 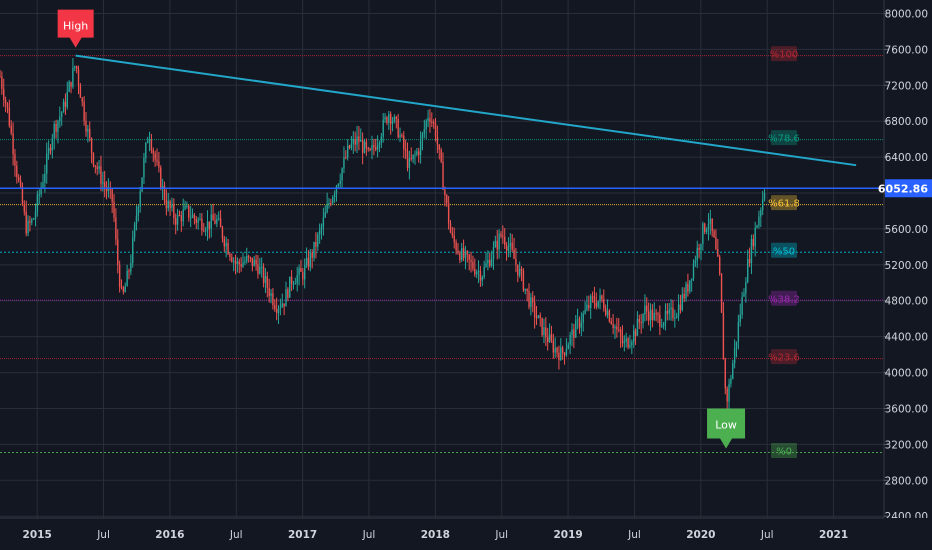 I want to click on fib-label-box, so click(x=784, y=450).